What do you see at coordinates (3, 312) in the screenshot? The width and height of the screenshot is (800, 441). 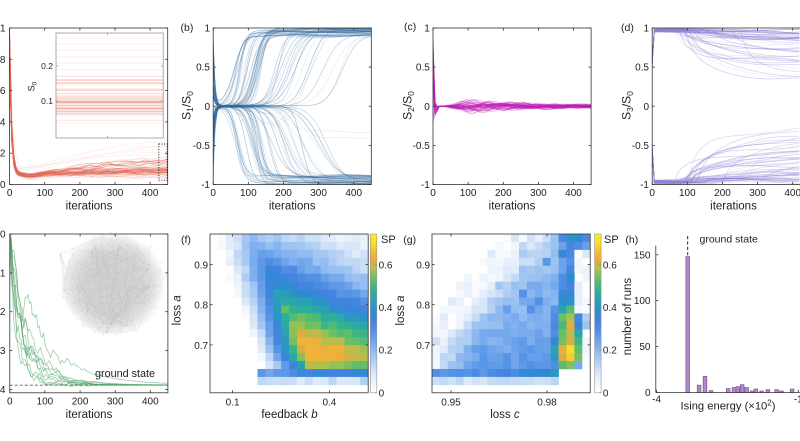 I see `svg-text: -2` at bounding box center [3, 312].